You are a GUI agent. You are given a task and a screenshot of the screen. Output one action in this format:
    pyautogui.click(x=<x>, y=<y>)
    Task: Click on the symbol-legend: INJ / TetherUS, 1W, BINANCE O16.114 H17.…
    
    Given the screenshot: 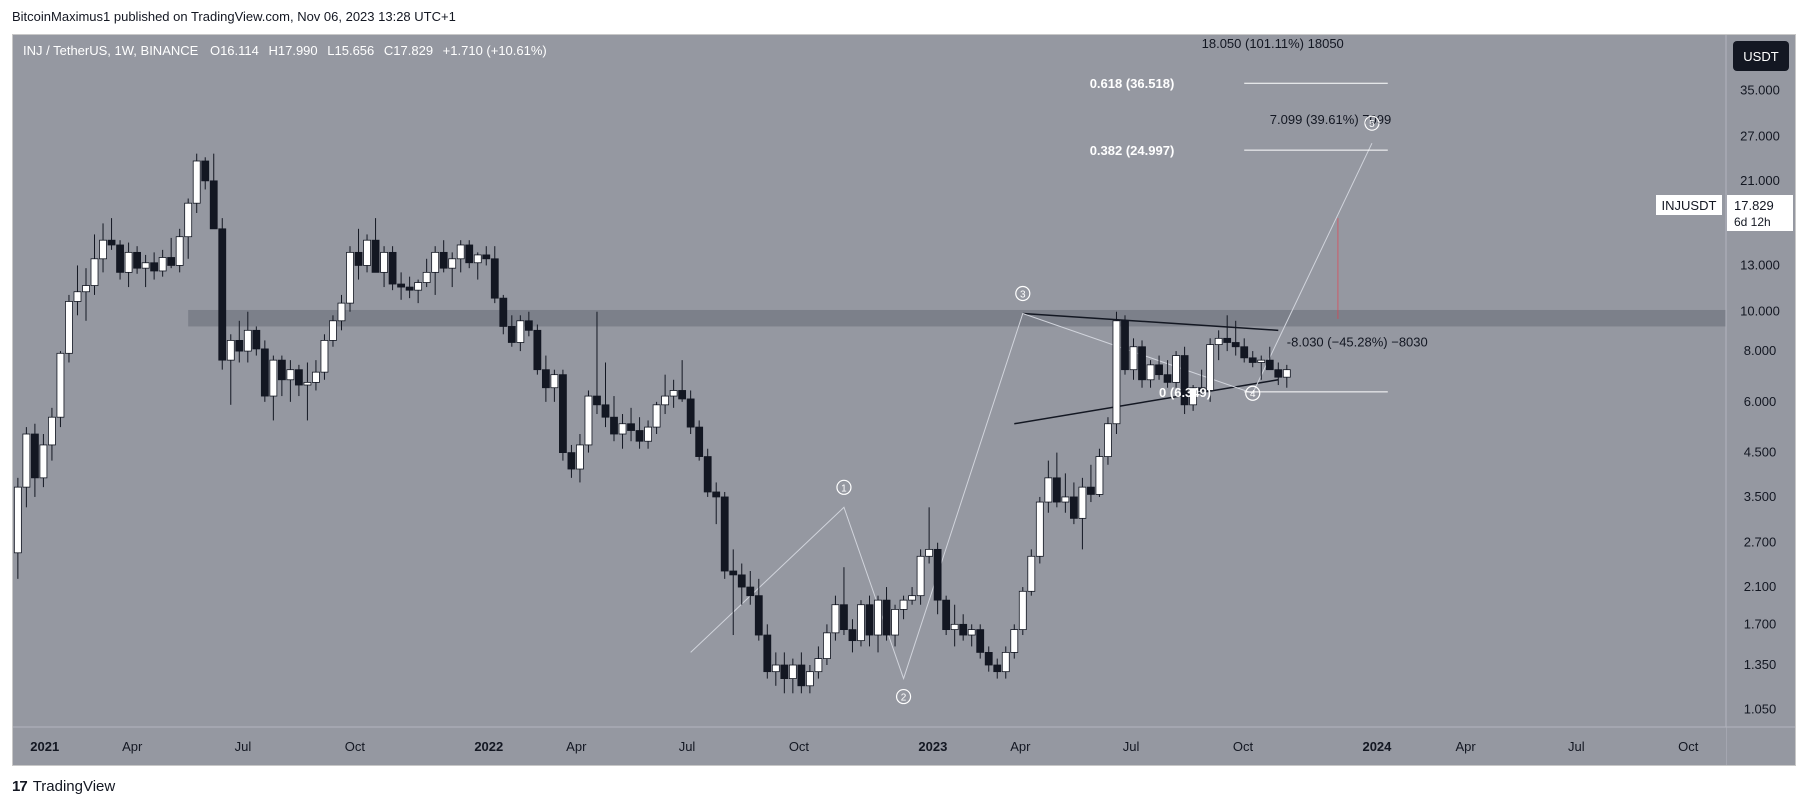 What is the action you would take?
    pyautogui.click(x=285, y=50)
    